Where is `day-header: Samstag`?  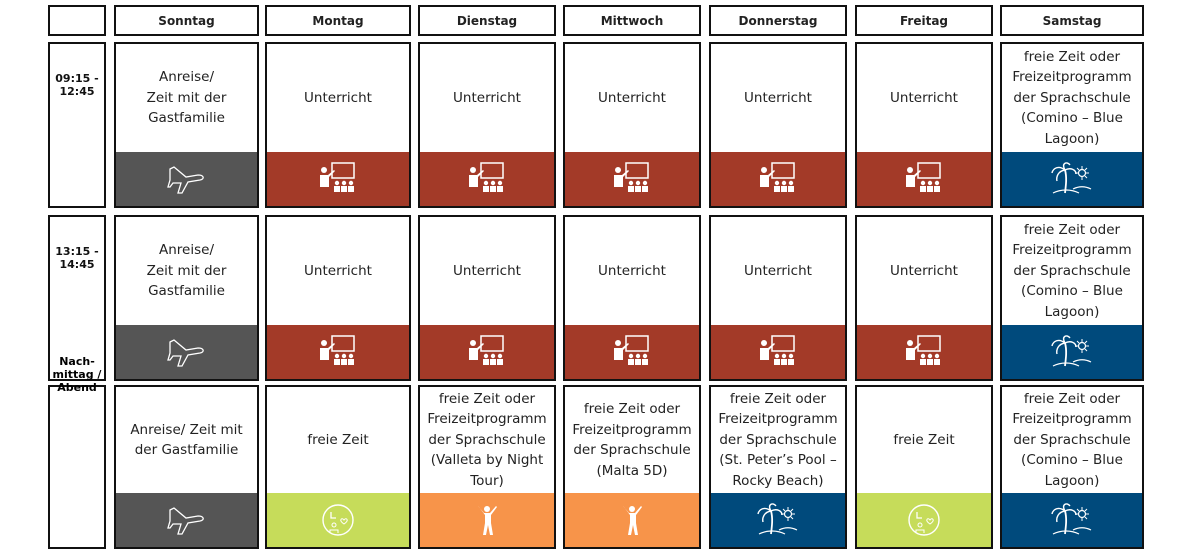
day-header: Samstag is located at coordinates (1072, 20).